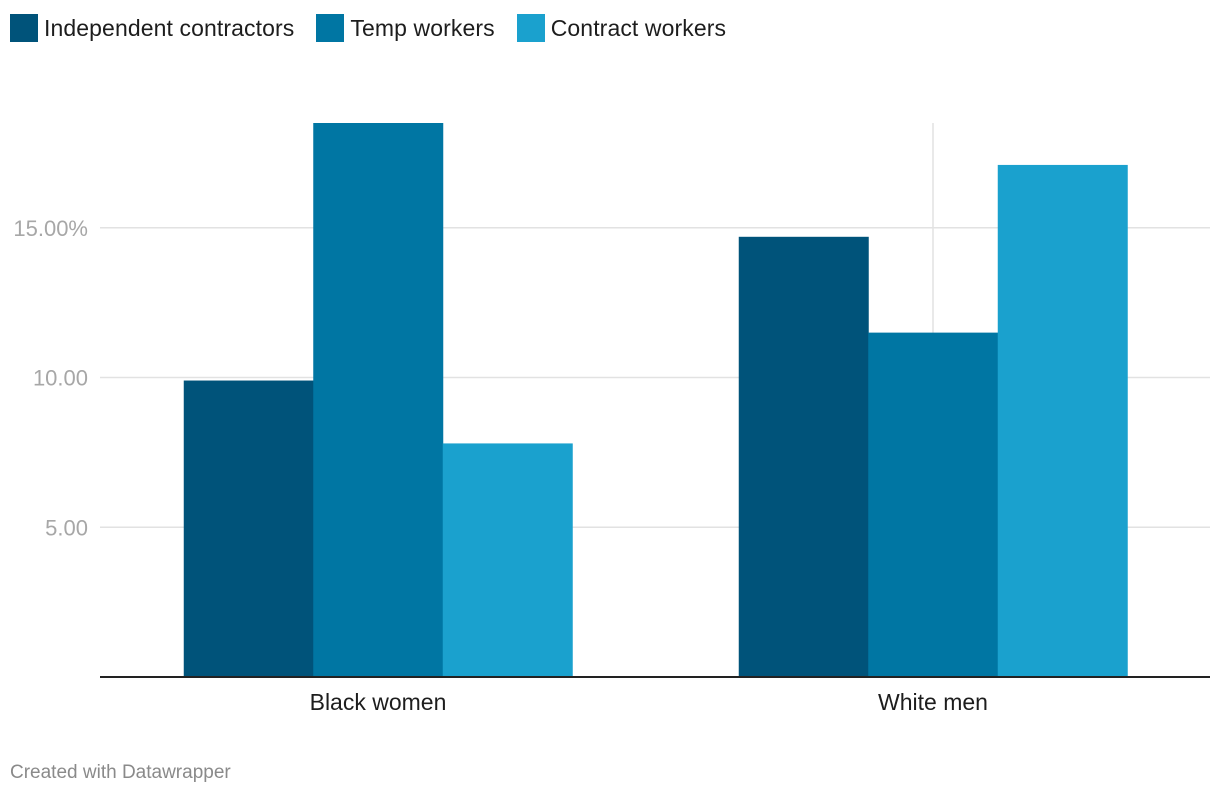 This screenshot has height=798, width=1220. What do you see at coordinates (507, 560) in the screenshot?
I see `bar-black-women-contract-workers` at bounding box center [507, 560].